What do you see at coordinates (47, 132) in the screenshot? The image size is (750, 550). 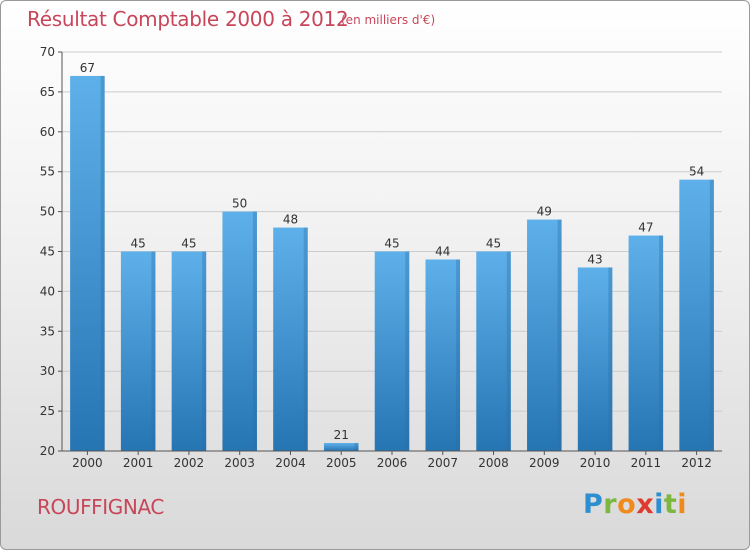 I see `y-tick-label: 60` at bounding box center [47, 132].